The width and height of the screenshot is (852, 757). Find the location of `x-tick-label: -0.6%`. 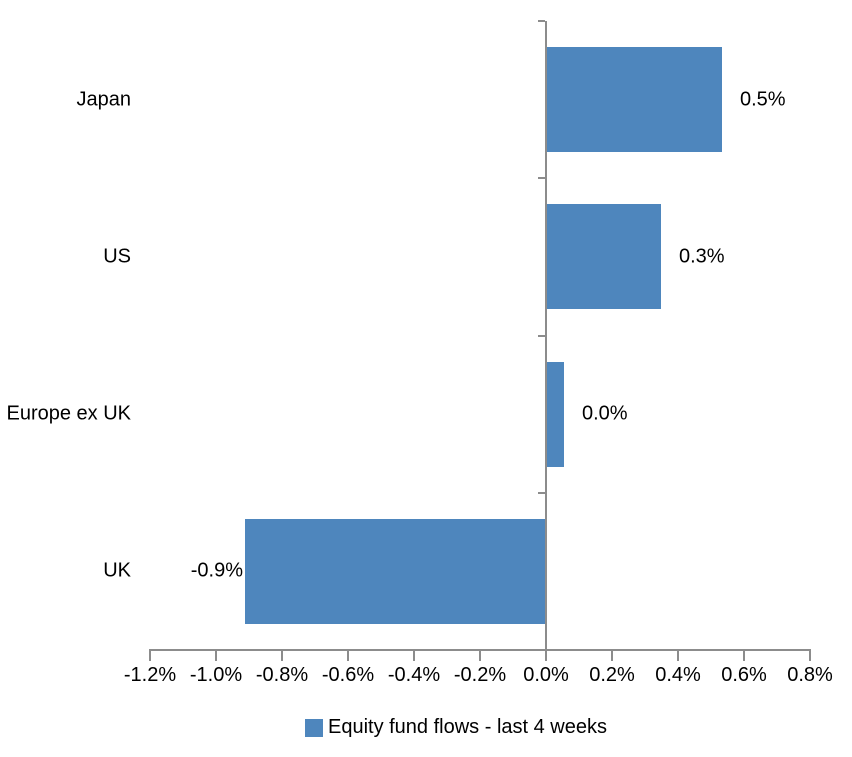

x-tick-label: -0.6% is located at coordinates (348, 675).